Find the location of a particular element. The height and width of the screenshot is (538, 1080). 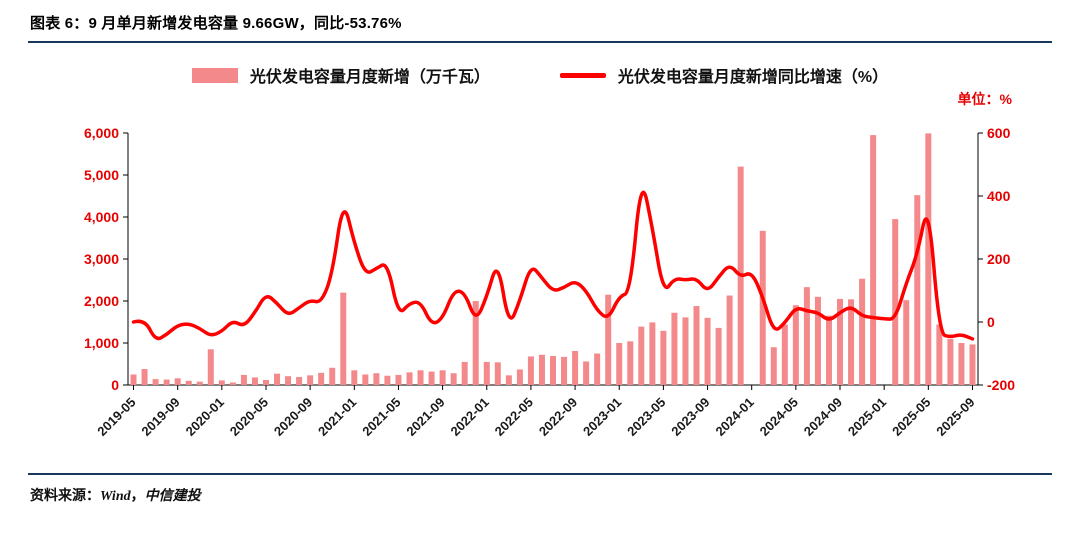

svg-text: 2019-09 is located at coordinates (160, 417).